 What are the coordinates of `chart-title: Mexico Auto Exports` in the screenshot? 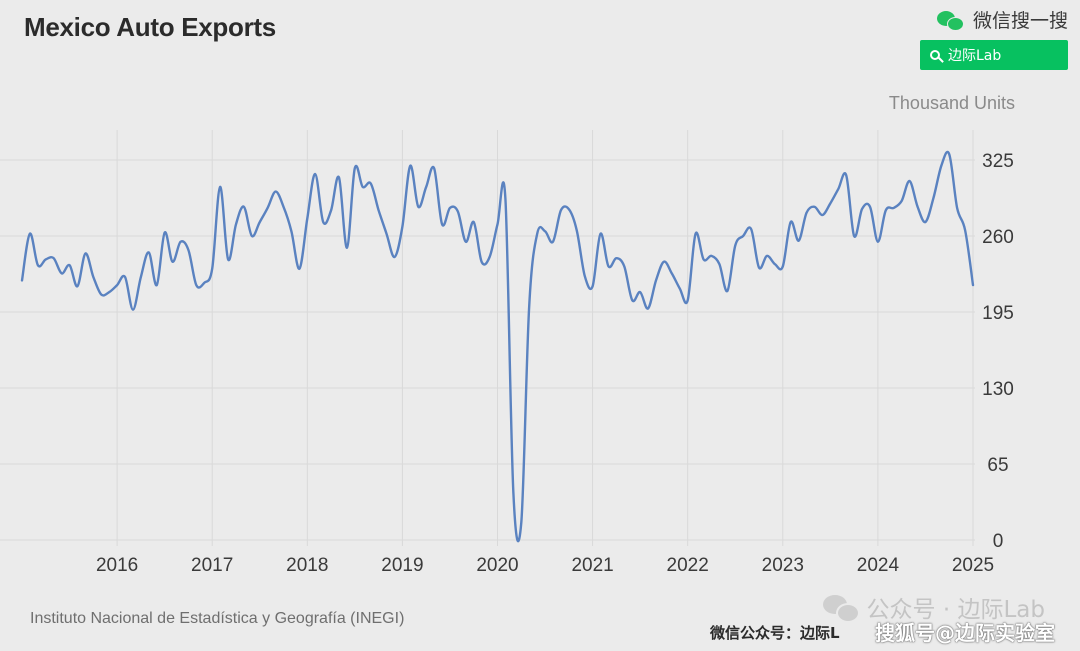 It's located at (150, 27).